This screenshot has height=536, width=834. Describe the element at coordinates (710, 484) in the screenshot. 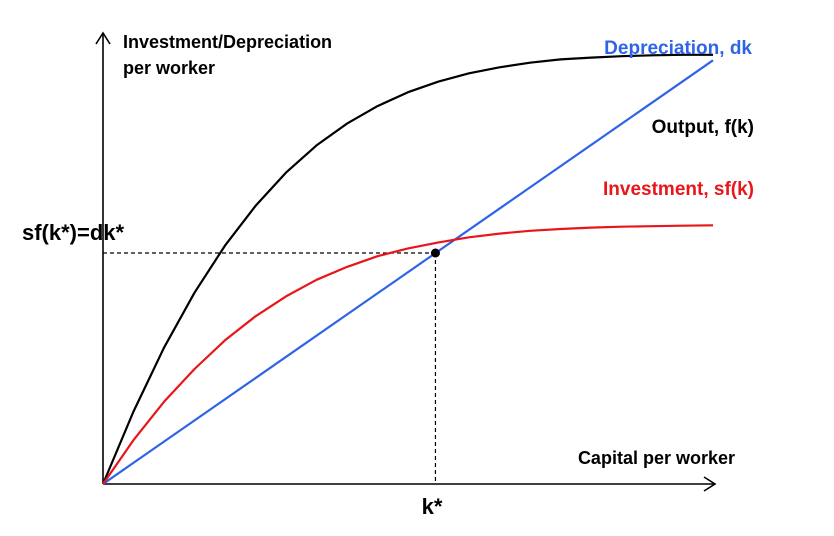

I see `x-axis-arrow` at that location.